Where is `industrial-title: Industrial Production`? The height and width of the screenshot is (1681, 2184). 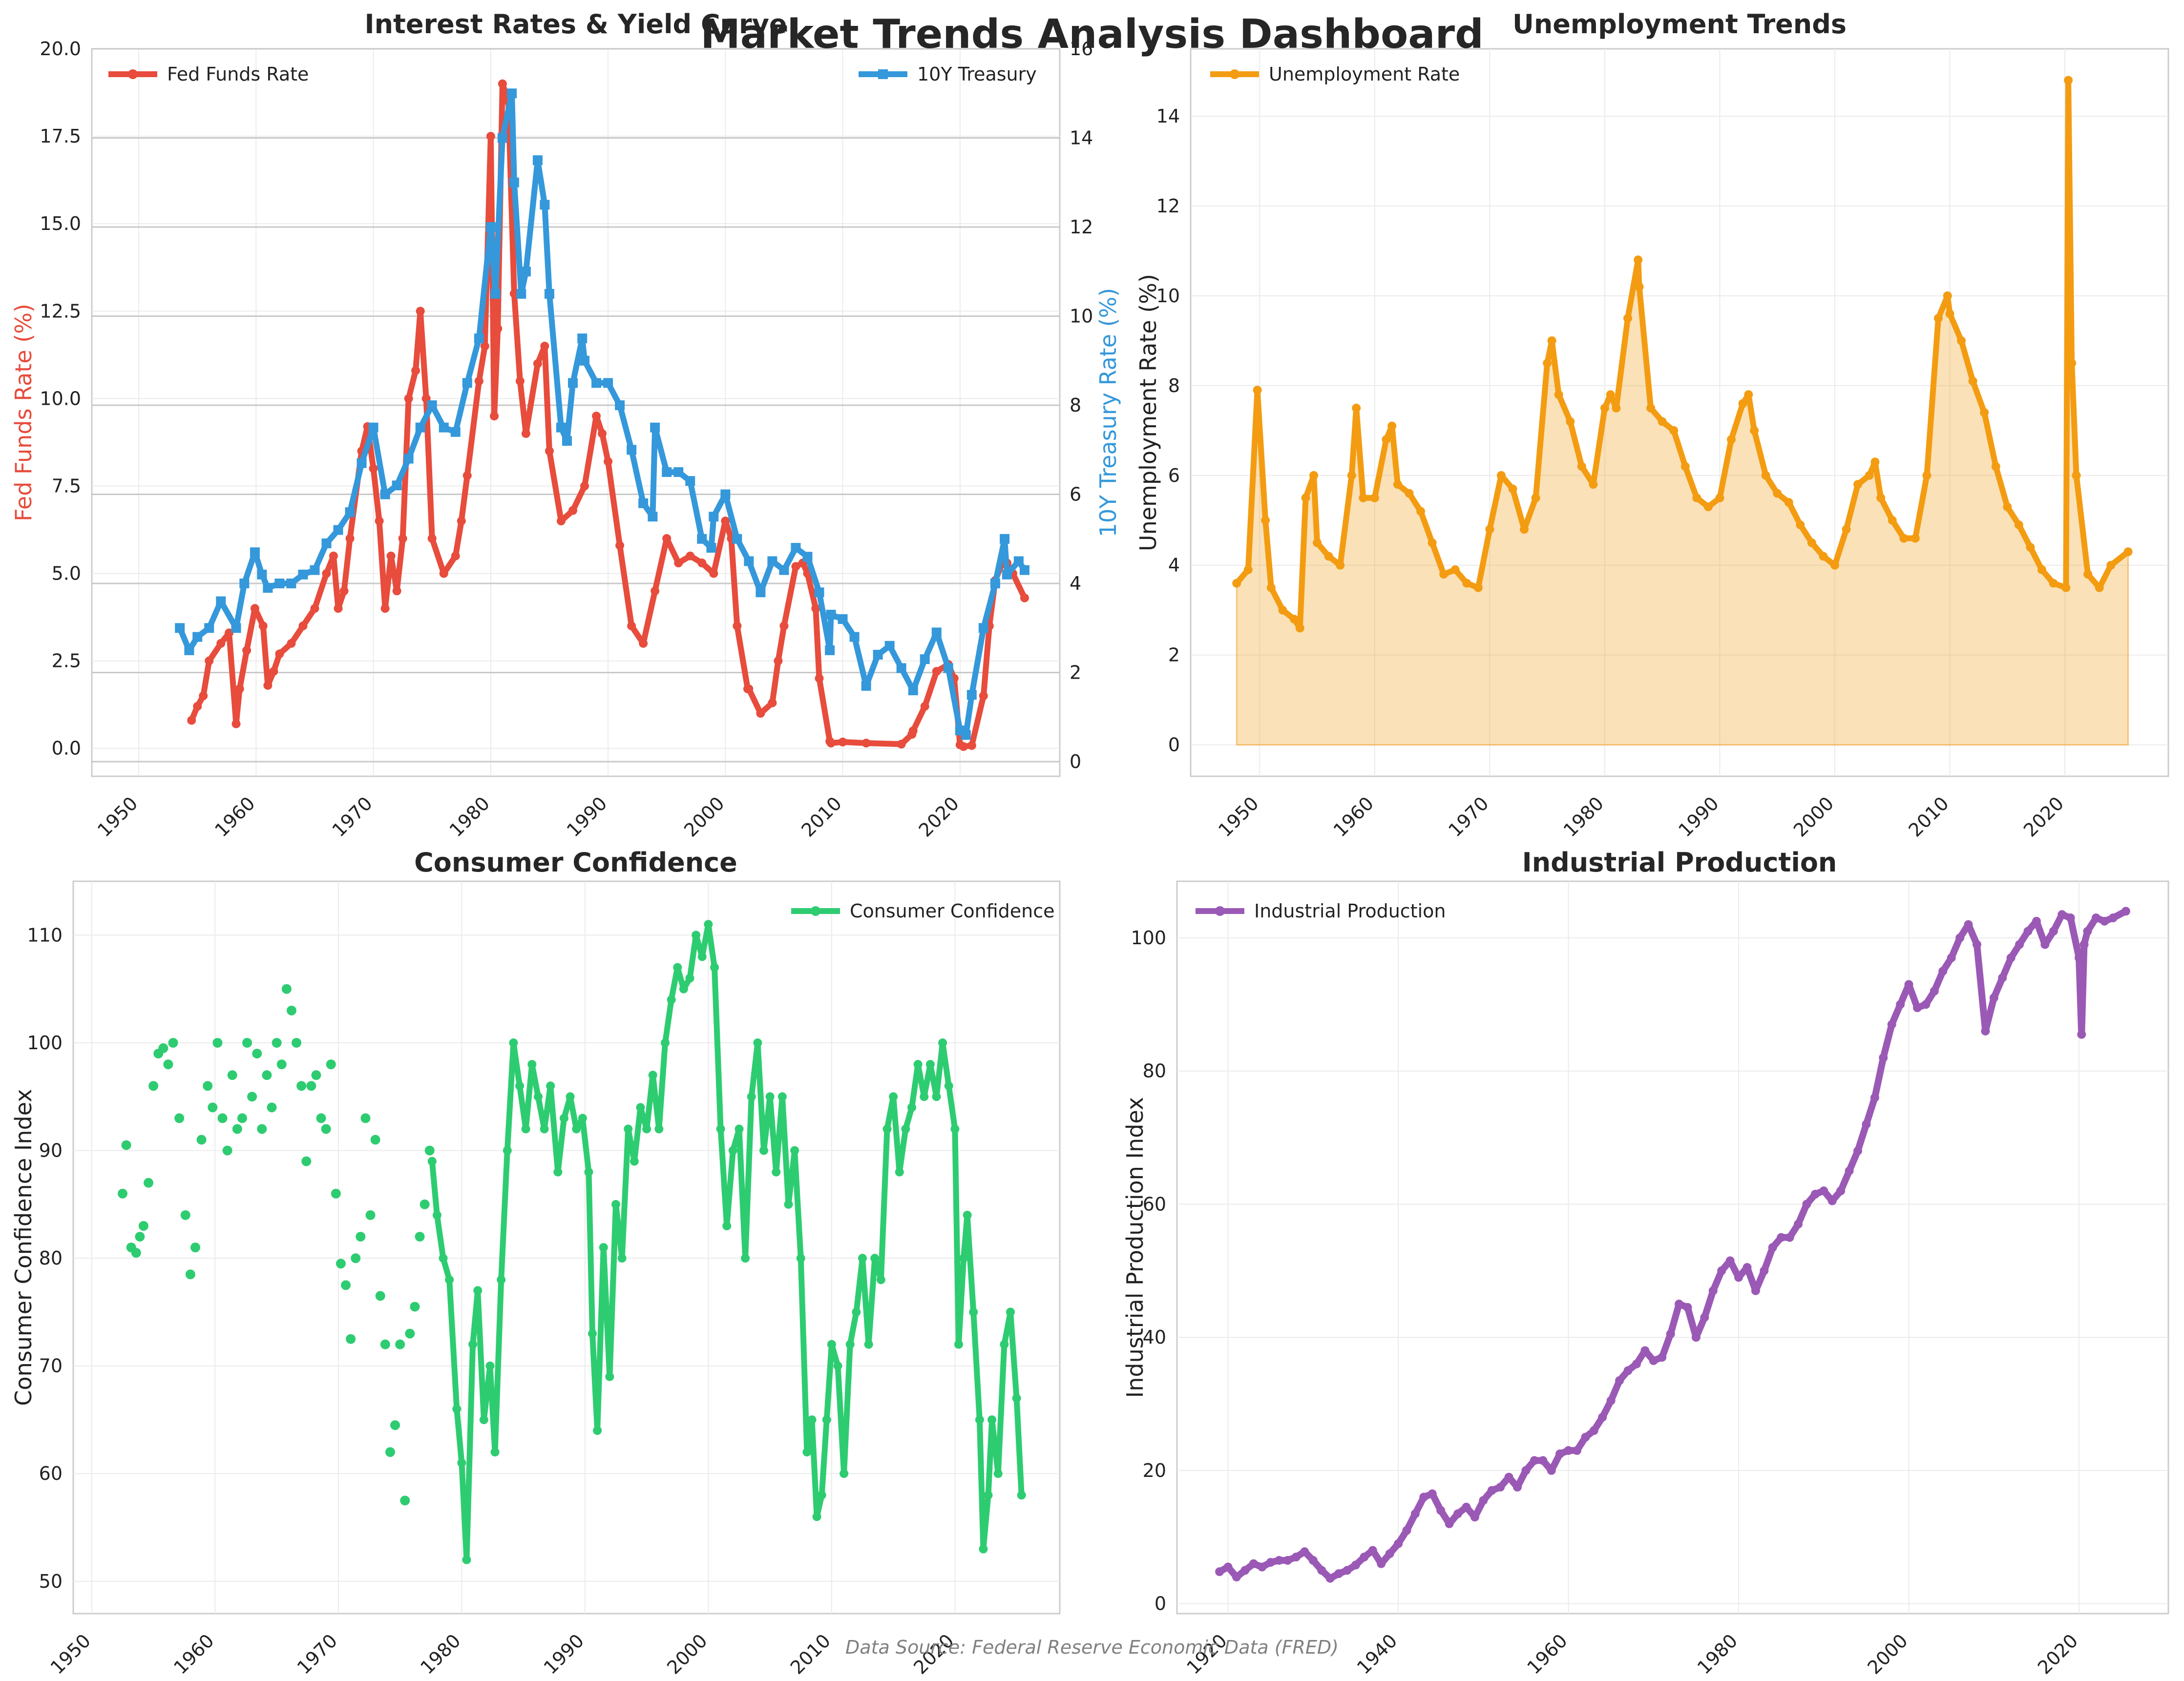
industrial-title: Industrial Production is located at coordinates (1679, 862).